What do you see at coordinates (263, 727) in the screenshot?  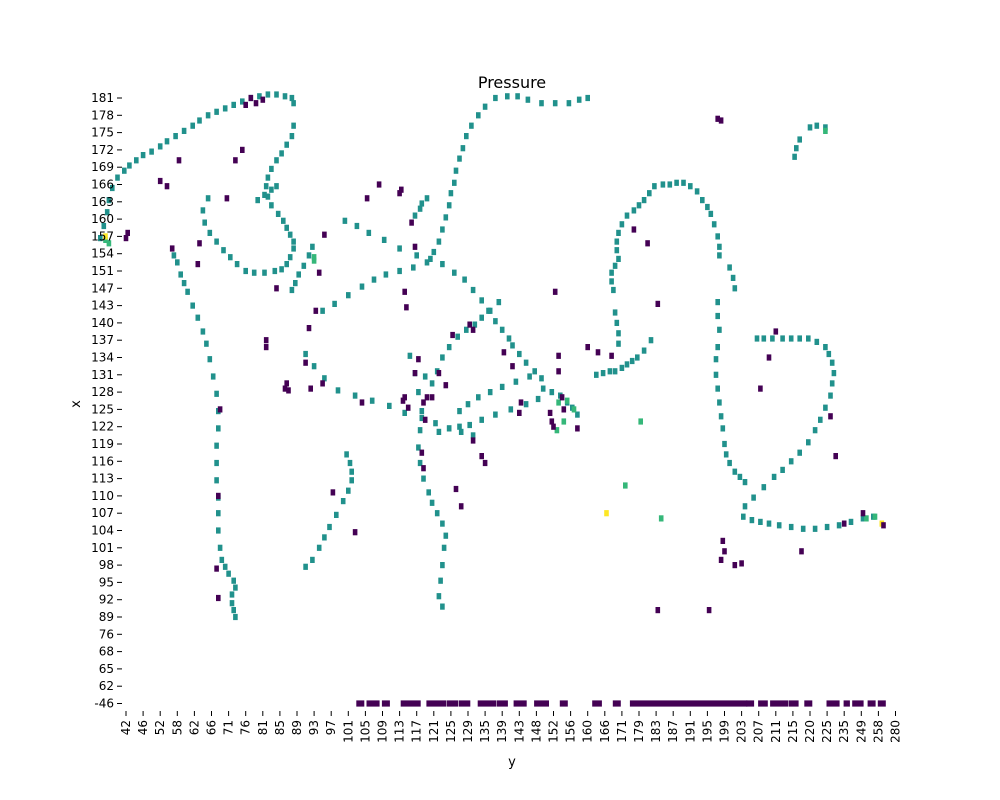 I see `x-tick-label: 81` at bounding box center [263, 727].